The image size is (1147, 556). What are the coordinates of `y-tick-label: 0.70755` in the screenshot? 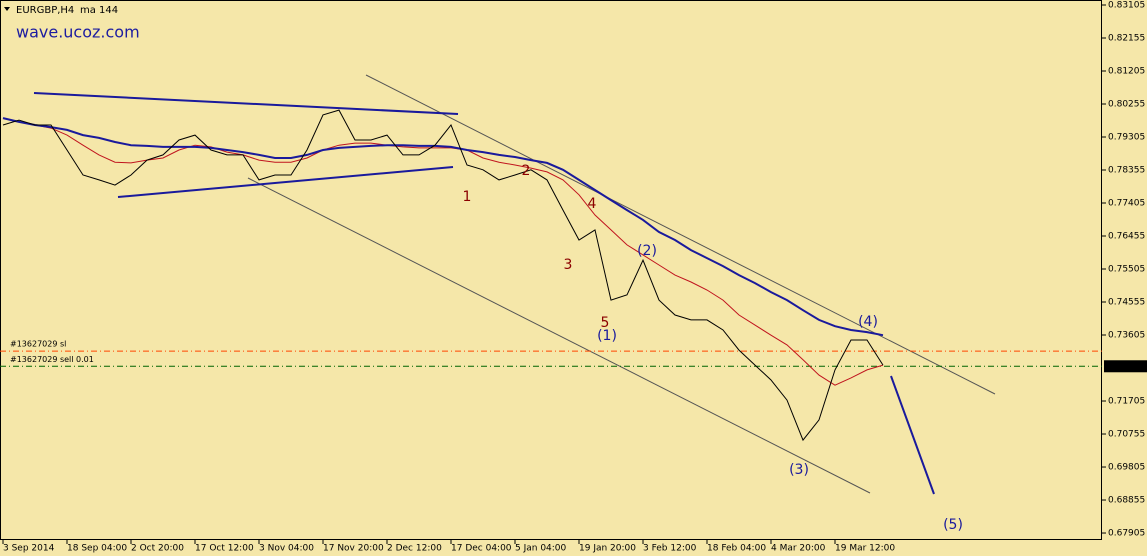 It's located at (1126, 435).